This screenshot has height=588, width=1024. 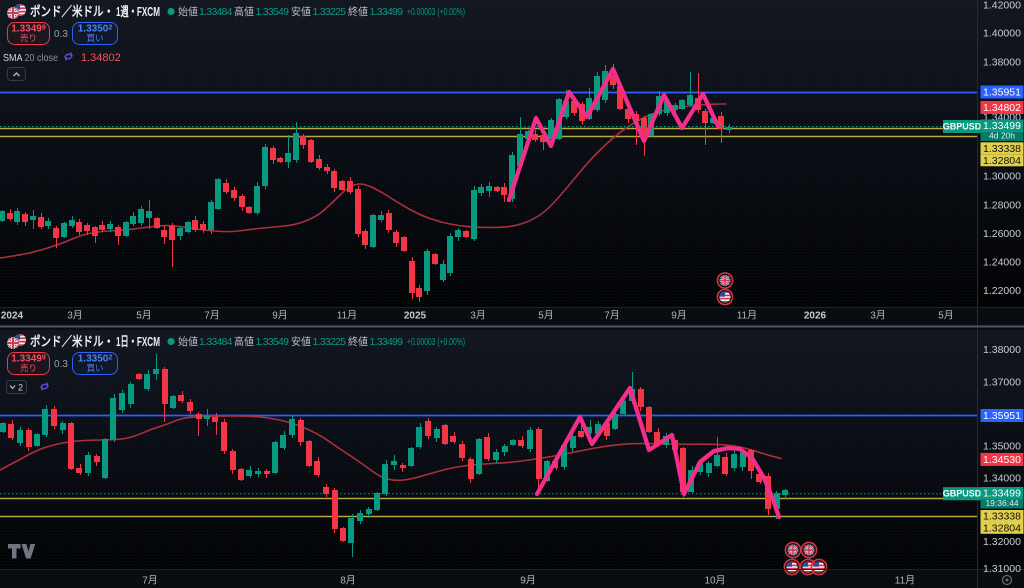 I want to click on svg-text: 1.28000, so click(x=1002, y=205).